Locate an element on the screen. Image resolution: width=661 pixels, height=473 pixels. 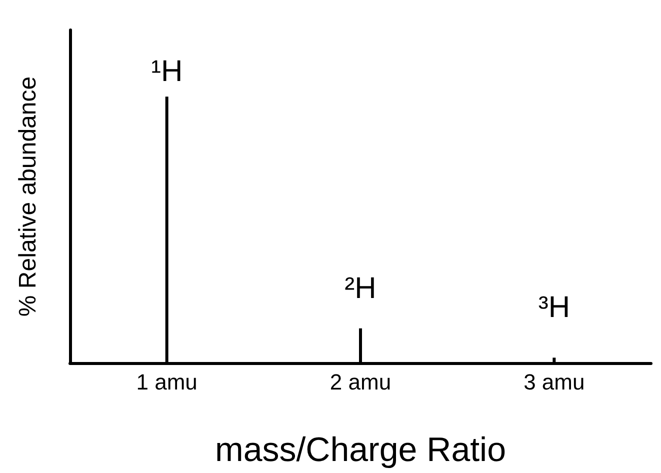
x-tick-label: 1 amu is located at coordinates (167, 382).